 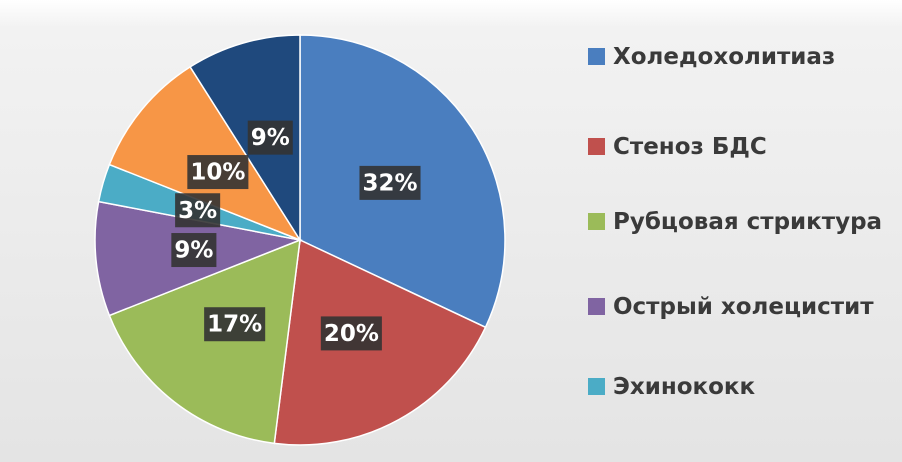 I want to click on legend-item: Рубцовая стриктура, so click(x=740, y=222).